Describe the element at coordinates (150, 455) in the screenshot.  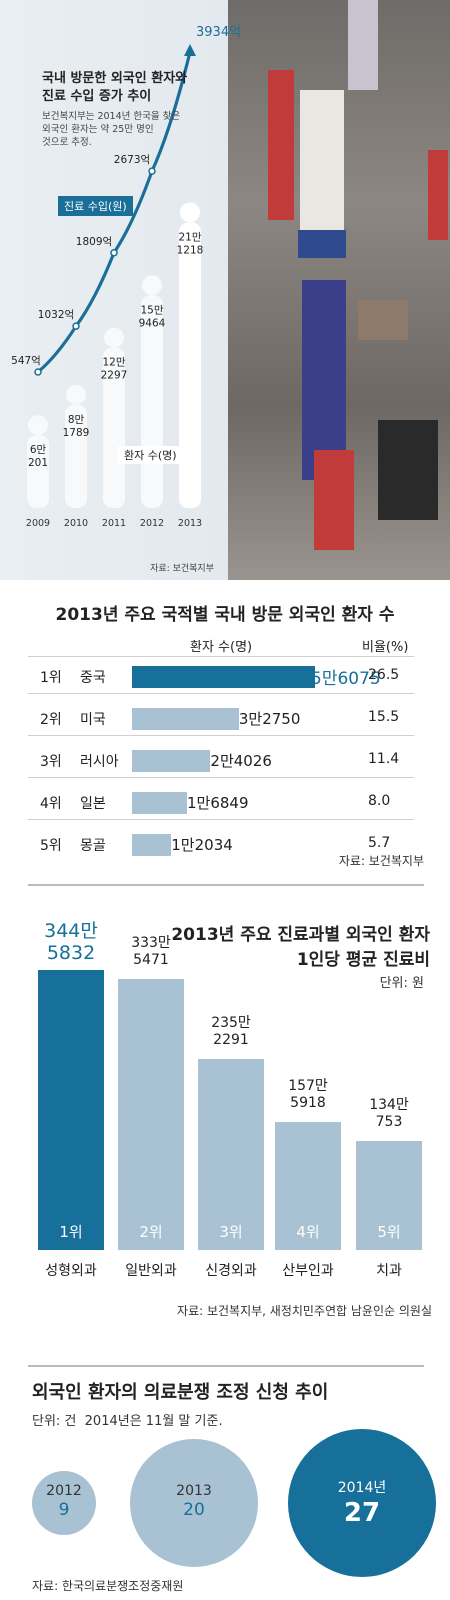
I see `patient-label: 환자 수(명)` at that location.